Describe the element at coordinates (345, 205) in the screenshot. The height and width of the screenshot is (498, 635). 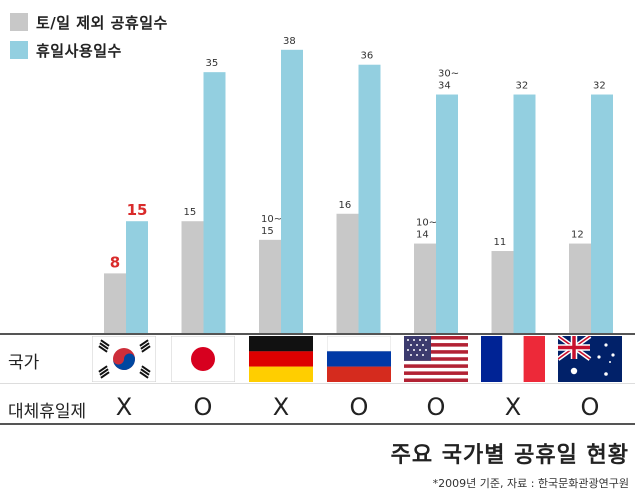
I see `data-label-holidays-3: 16` at that location.